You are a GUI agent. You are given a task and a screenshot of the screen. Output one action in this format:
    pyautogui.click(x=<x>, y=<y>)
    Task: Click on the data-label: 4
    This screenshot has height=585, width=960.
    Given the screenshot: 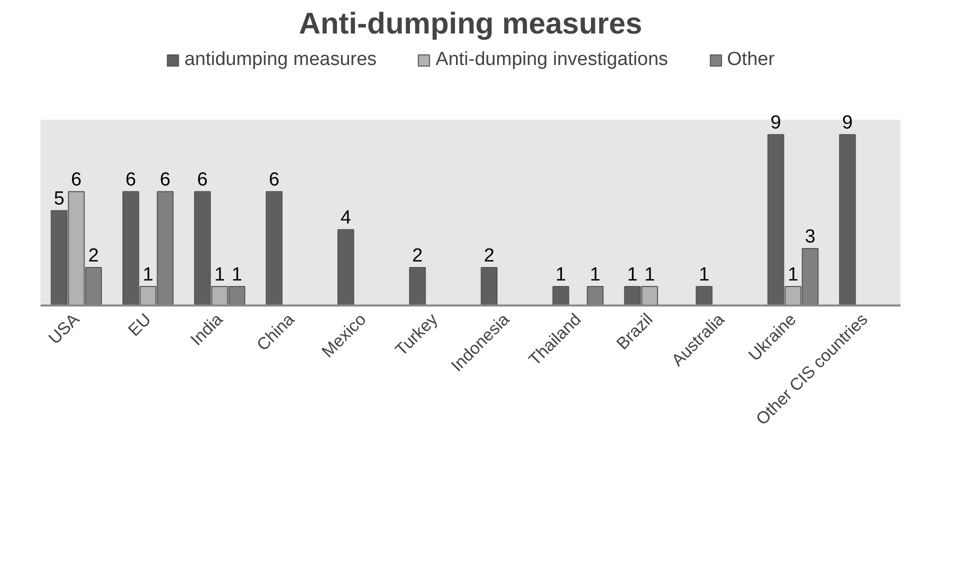 What is the action you would take?
    pyautogui.click(x=346, y=218)
    